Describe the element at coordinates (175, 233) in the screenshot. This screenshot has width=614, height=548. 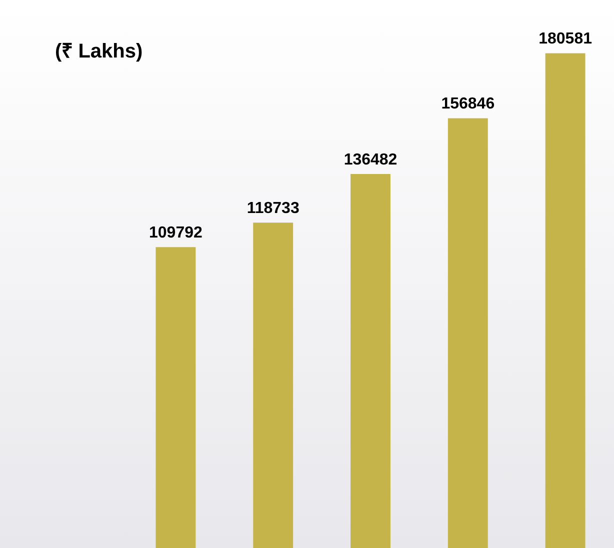
I see `data-label: 109792` at that location.